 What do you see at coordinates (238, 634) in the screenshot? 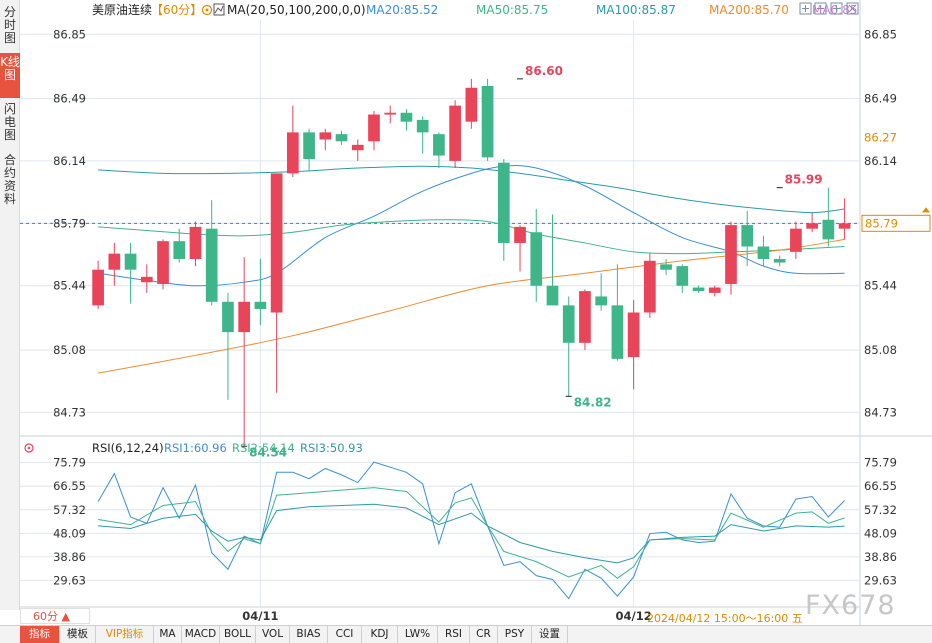
I see `indicator-tab: BOLL` at bounding box center [238, 634].